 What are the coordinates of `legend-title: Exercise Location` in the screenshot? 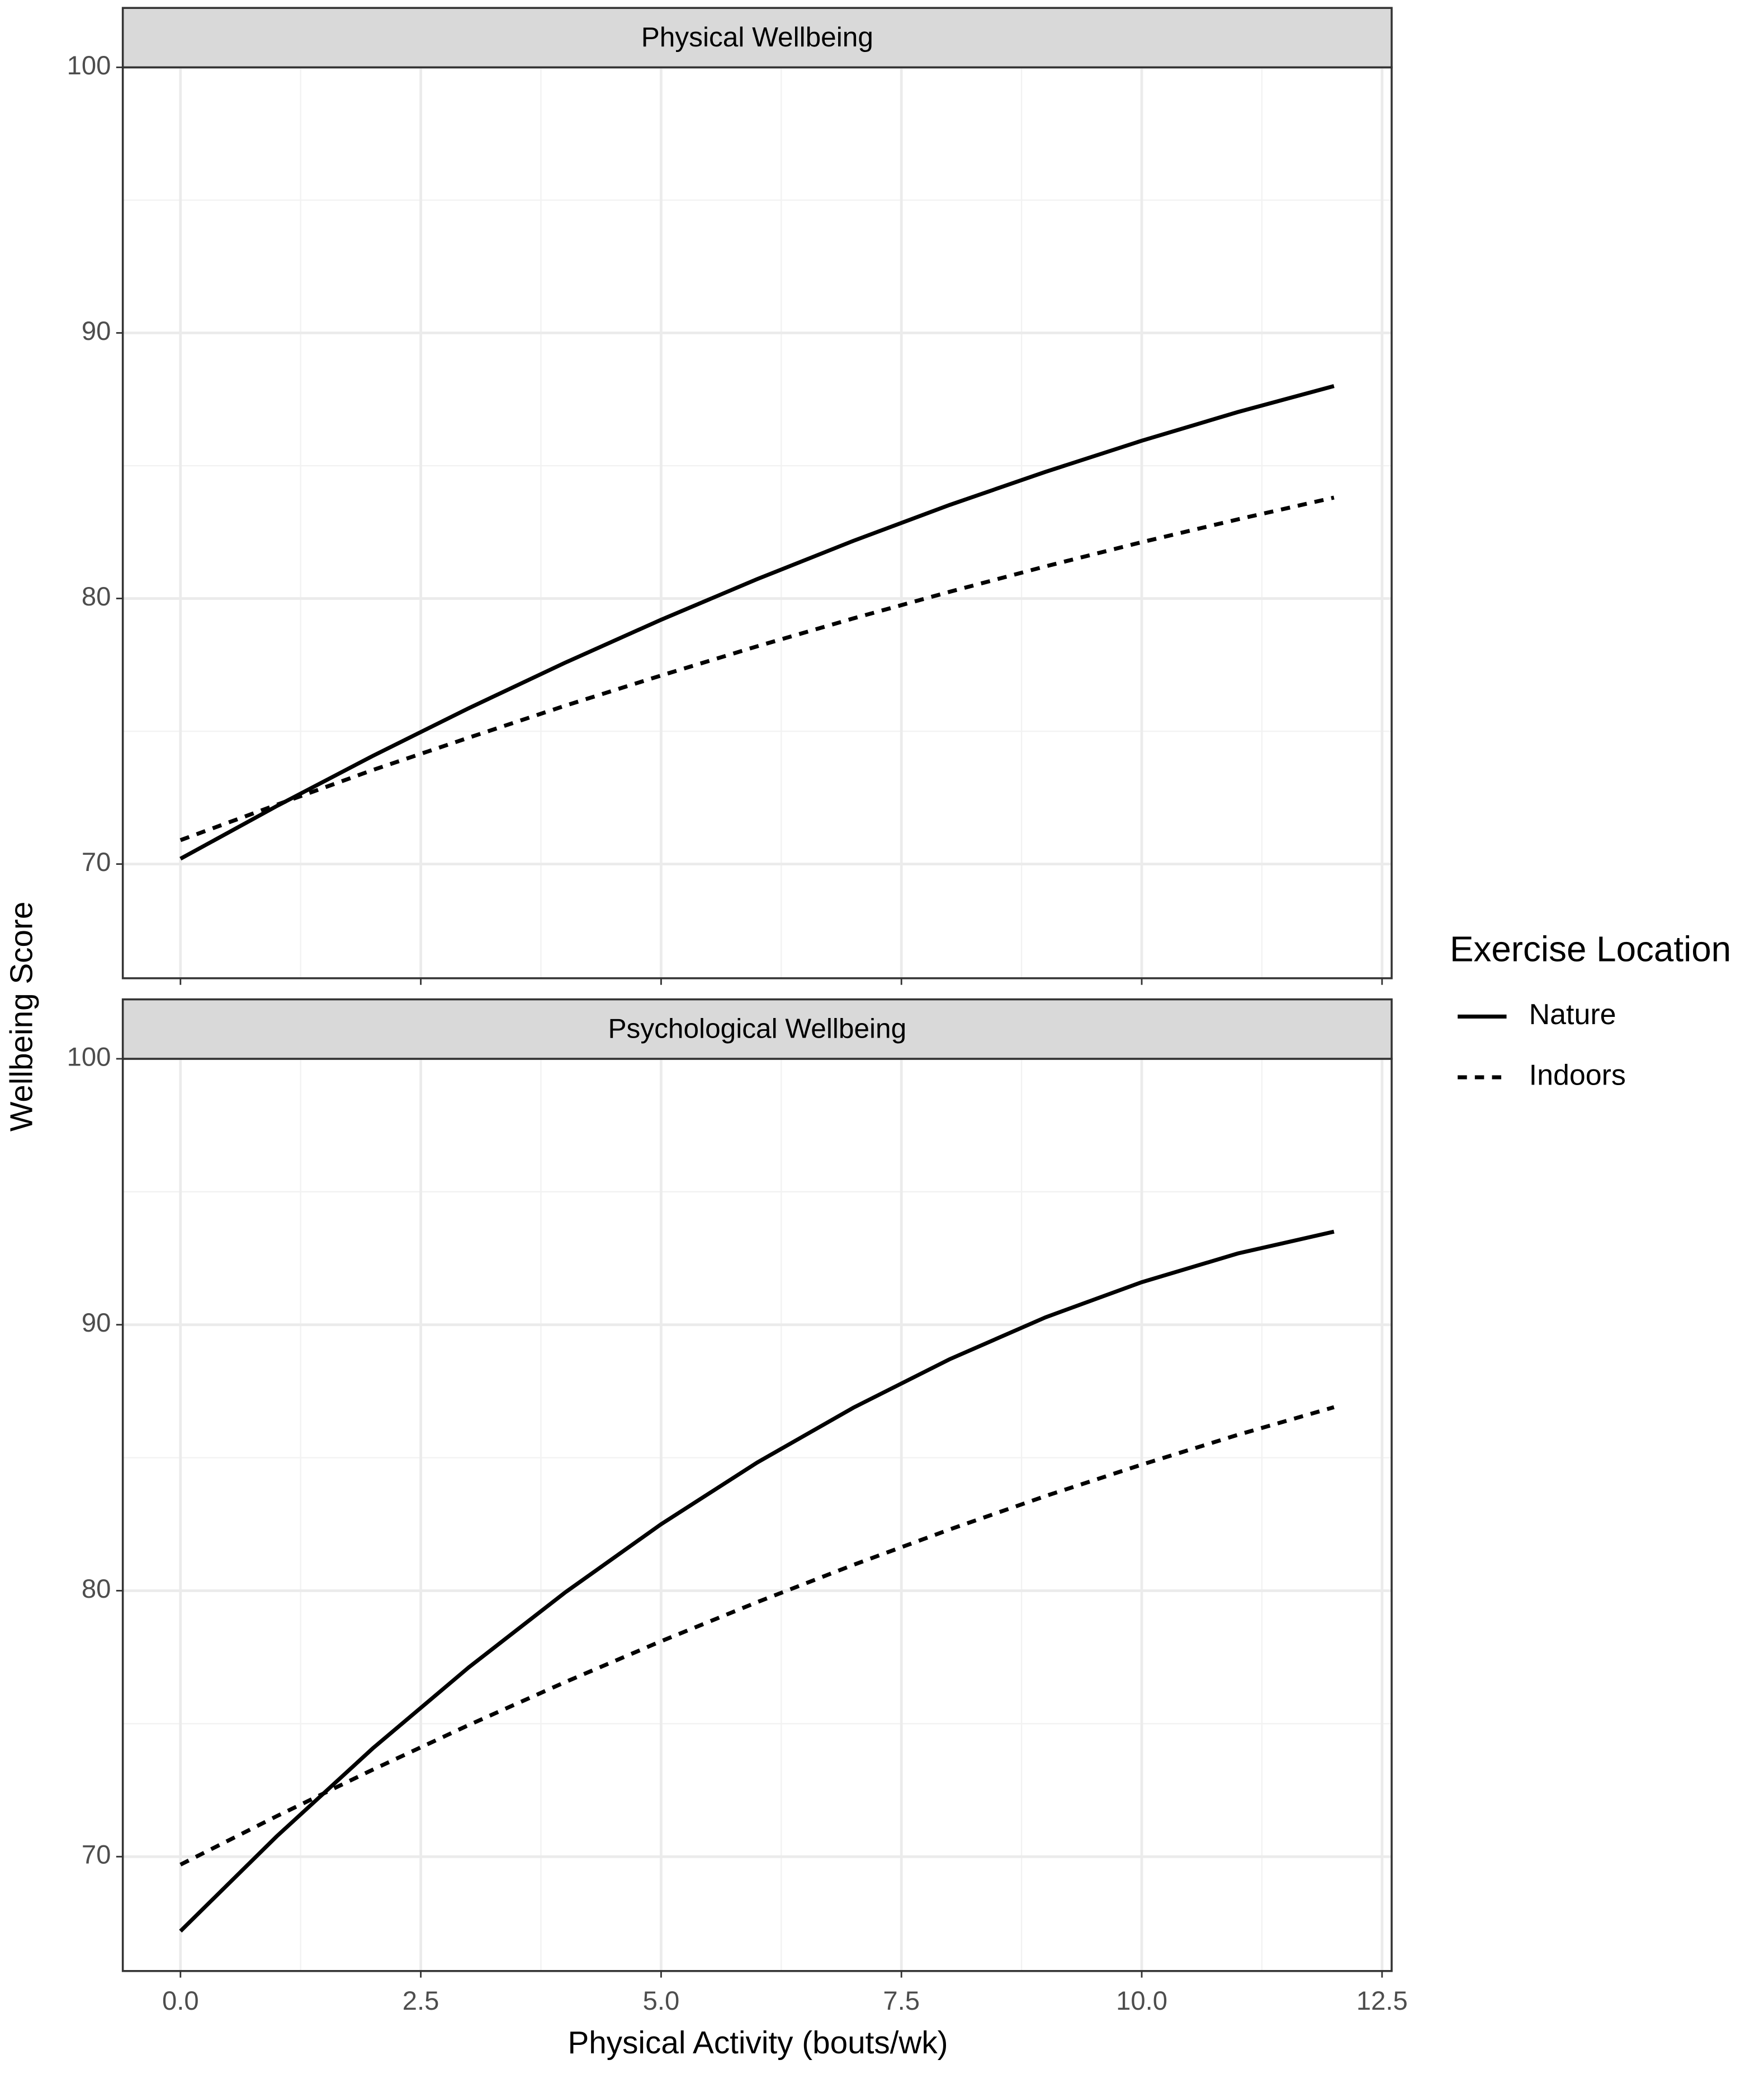 It's located at (1590, 949).